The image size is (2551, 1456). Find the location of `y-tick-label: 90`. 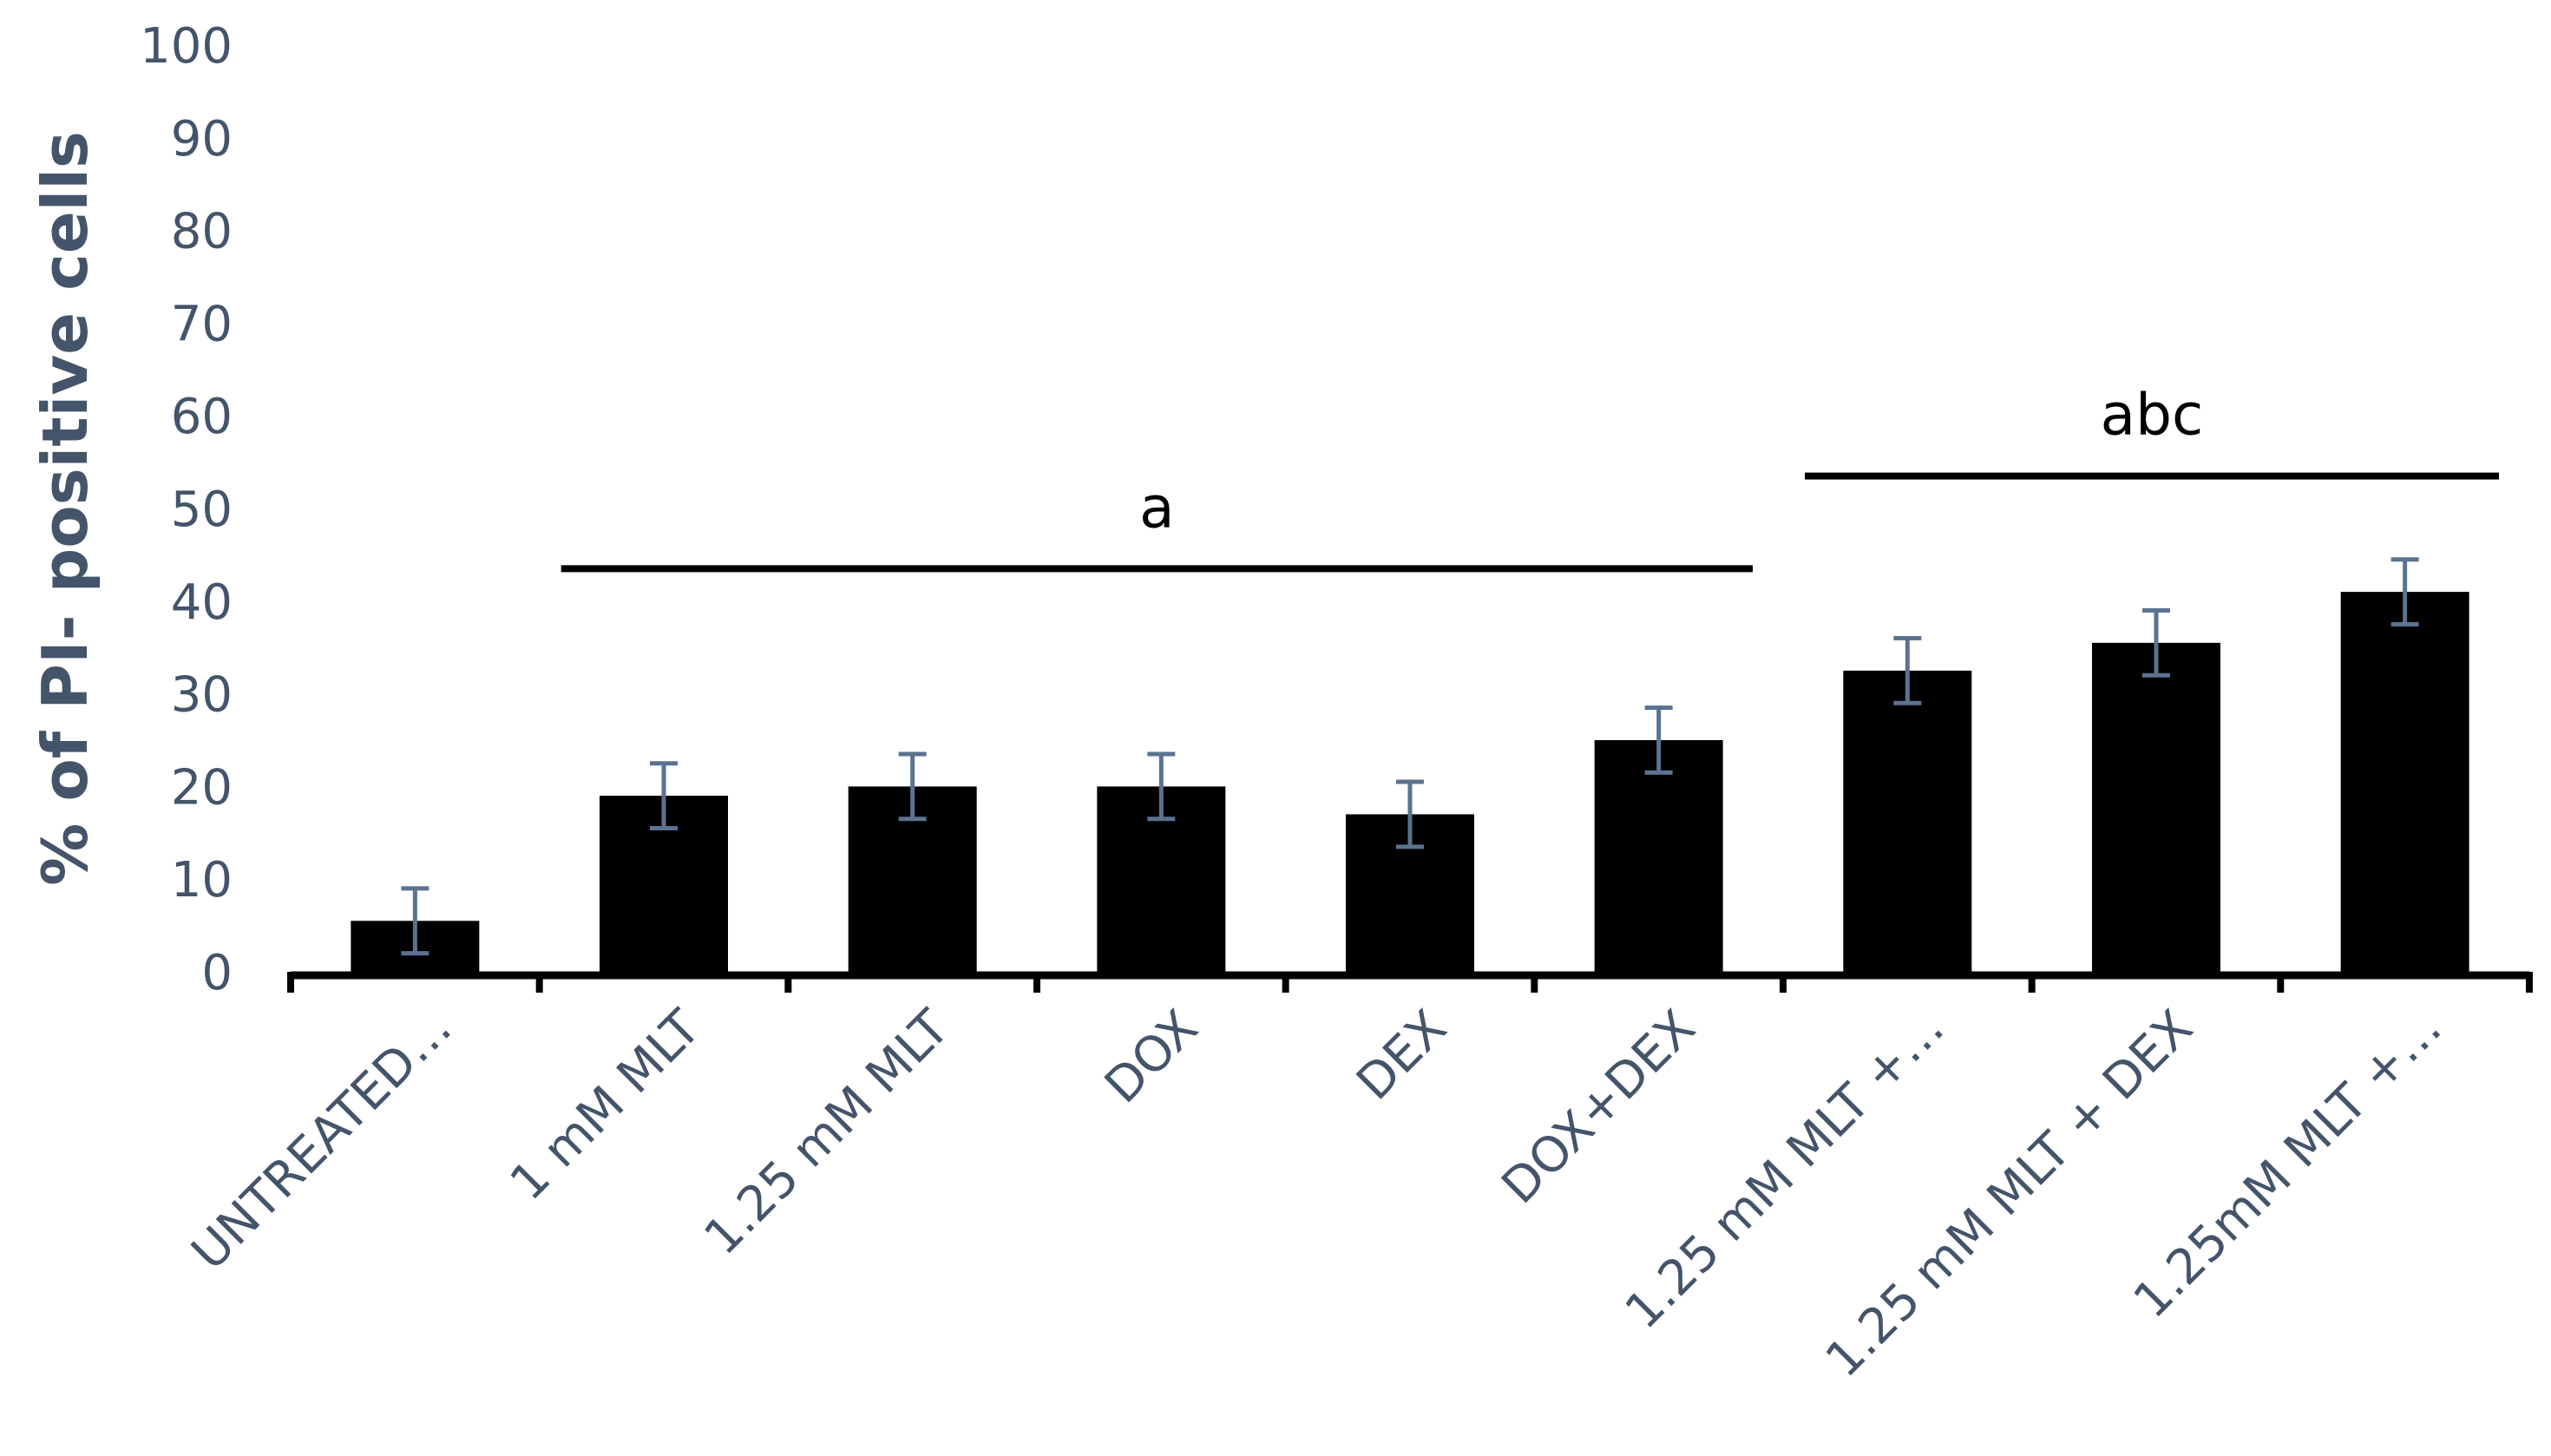

y-tick-label: 90 is located at coordinates (202, 139).